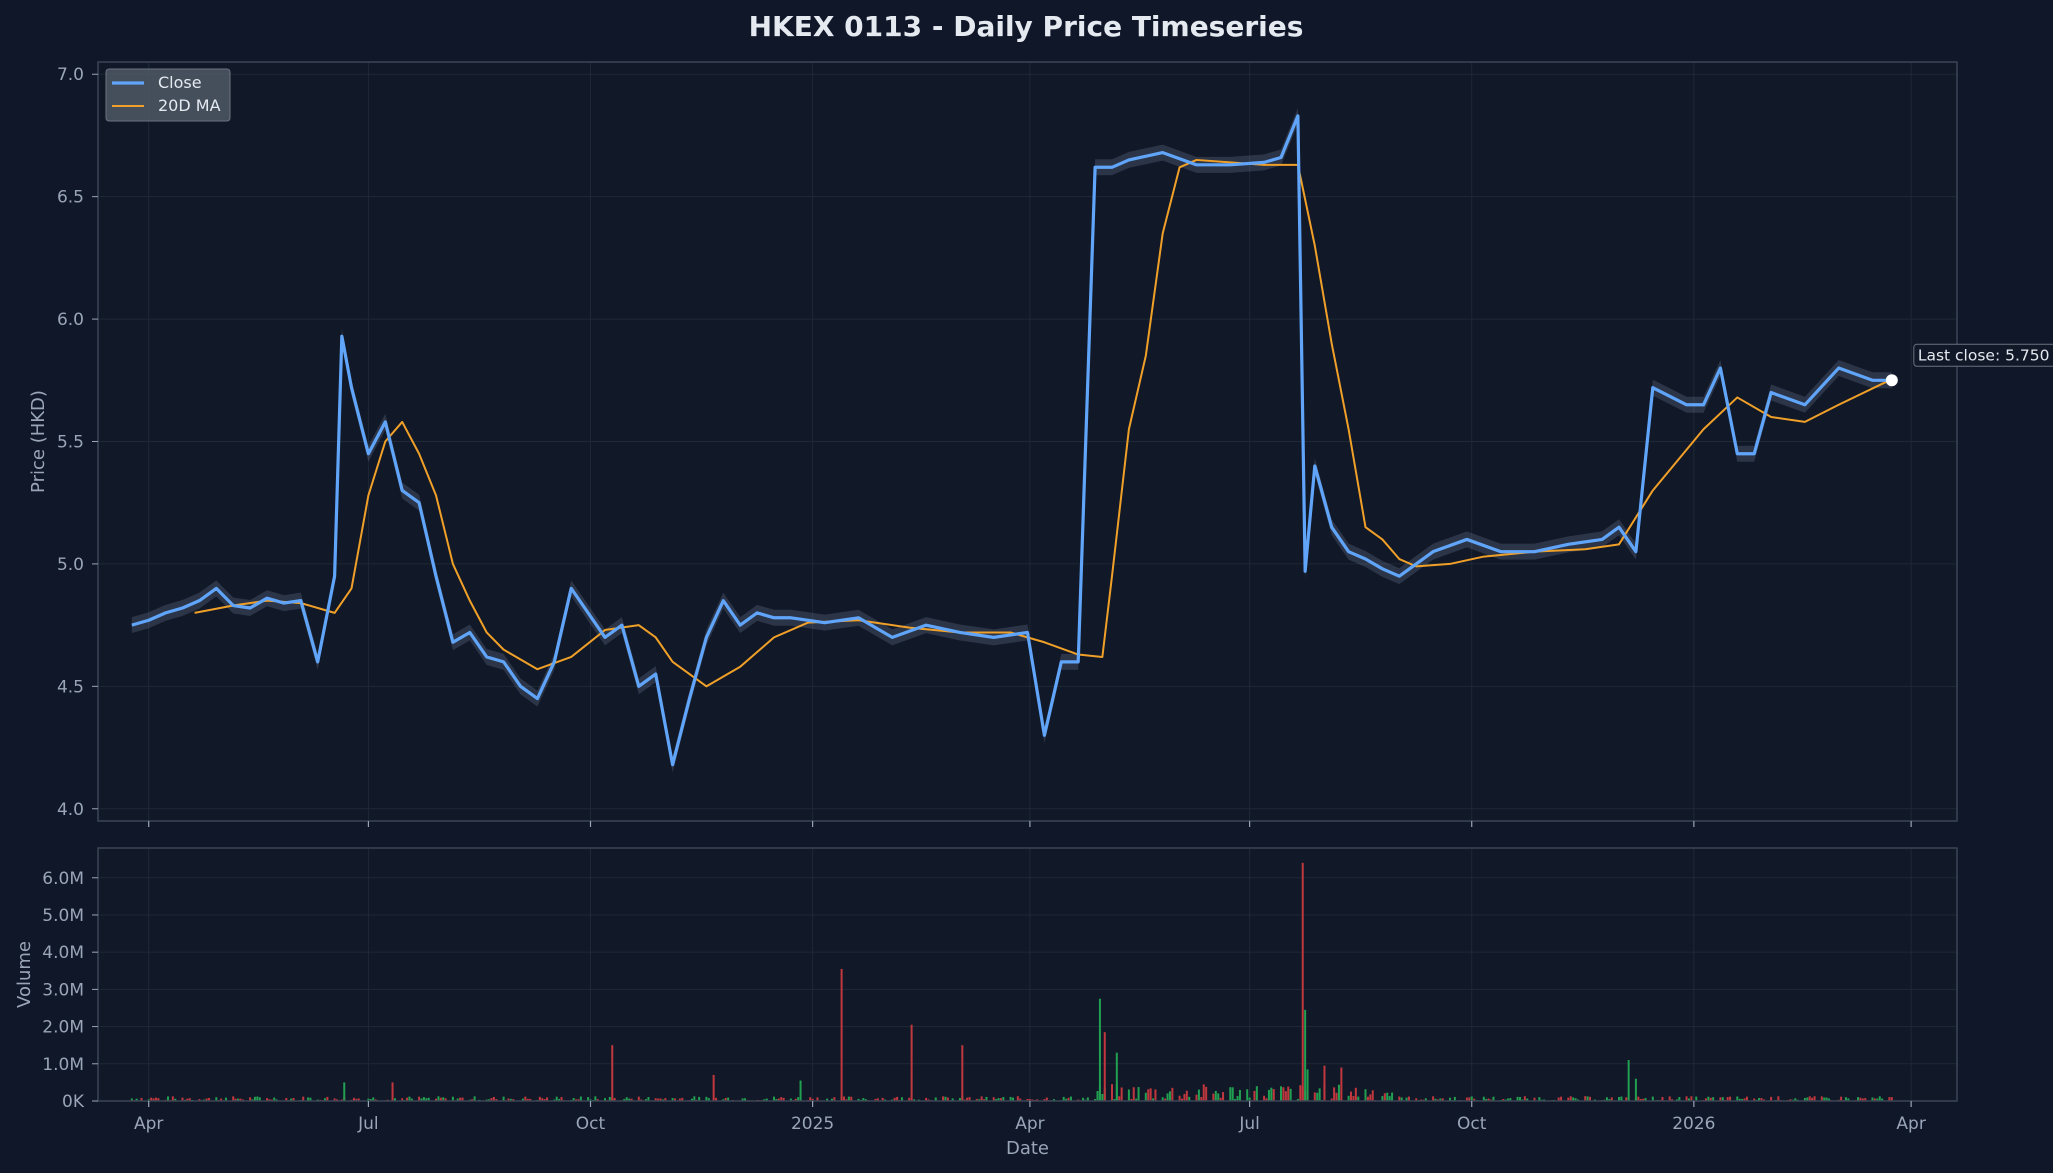  I want to click on last-close-label: Last close: 5.750, so click(1984, 355).